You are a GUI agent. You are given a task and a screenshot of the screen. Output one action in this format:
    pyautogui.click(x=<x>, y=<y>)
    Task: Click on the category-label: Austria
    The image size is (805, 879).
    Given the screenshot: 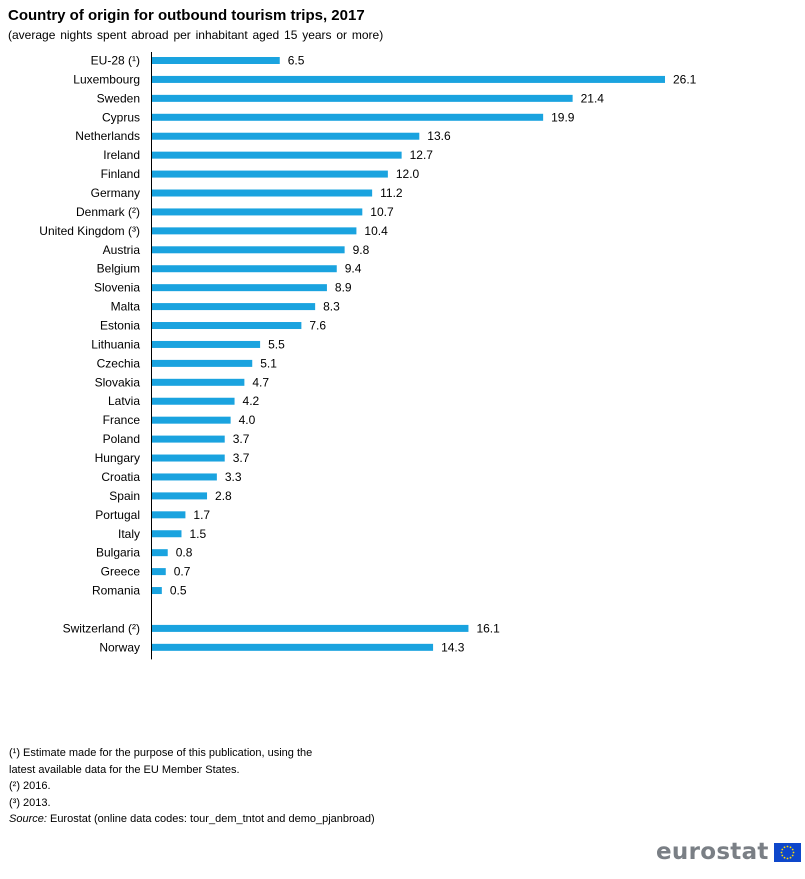 What is the action you would take?
    pyautogui.click(x=122, y=250)
    